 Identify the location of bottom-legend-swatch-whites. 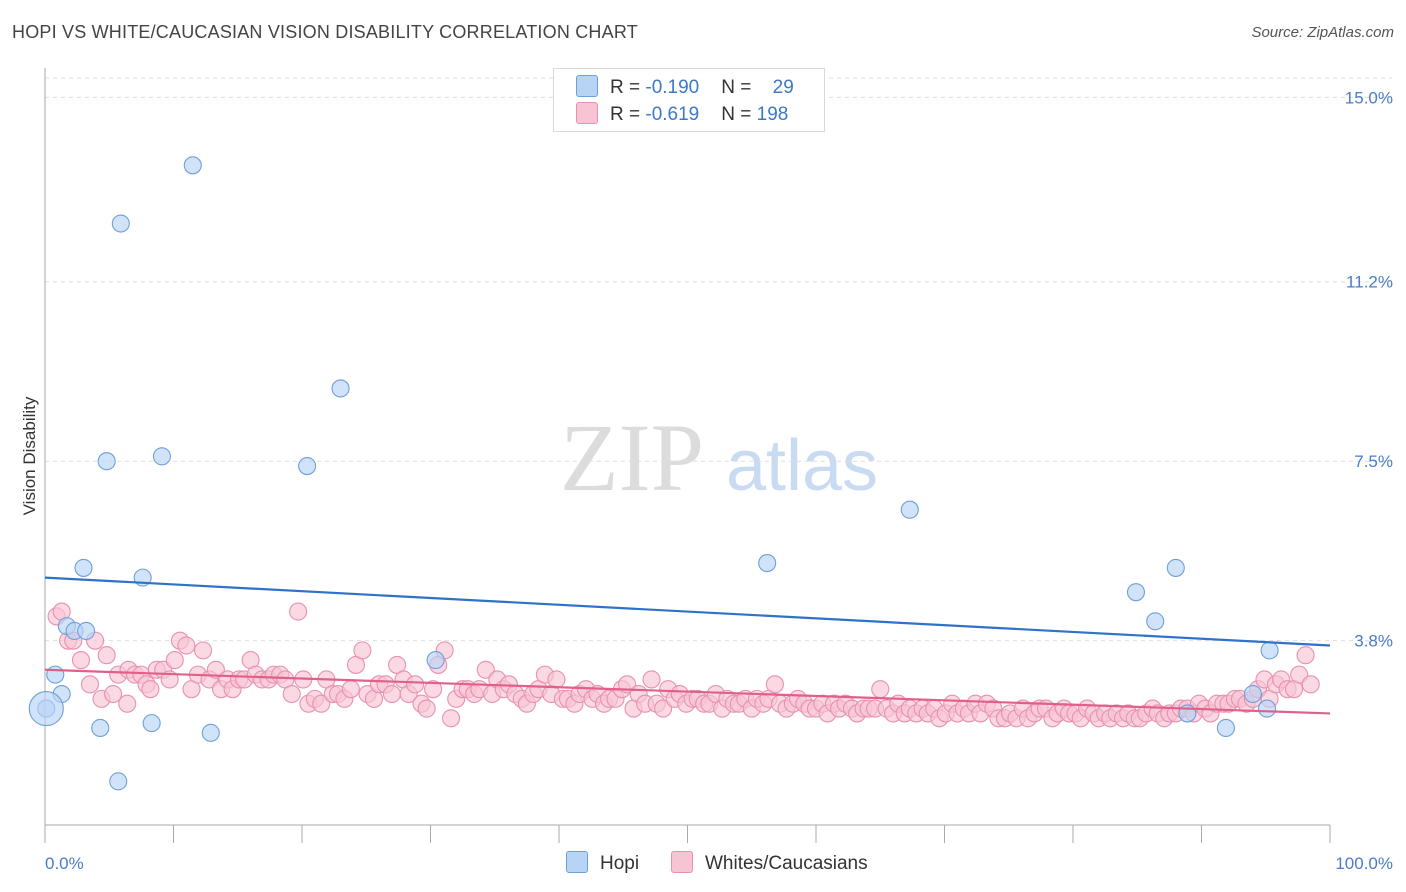
(682, 862).